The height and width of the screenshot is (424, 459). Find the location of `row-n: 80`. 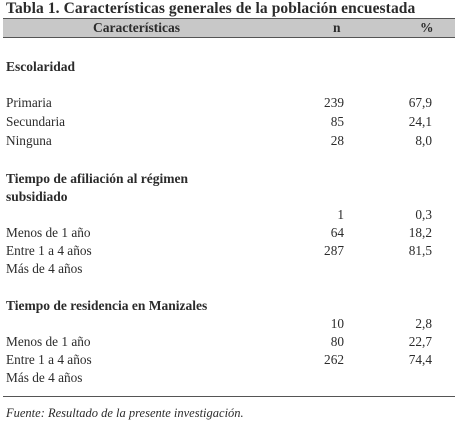

row-n: 80 is located at coordinates (337, 341).